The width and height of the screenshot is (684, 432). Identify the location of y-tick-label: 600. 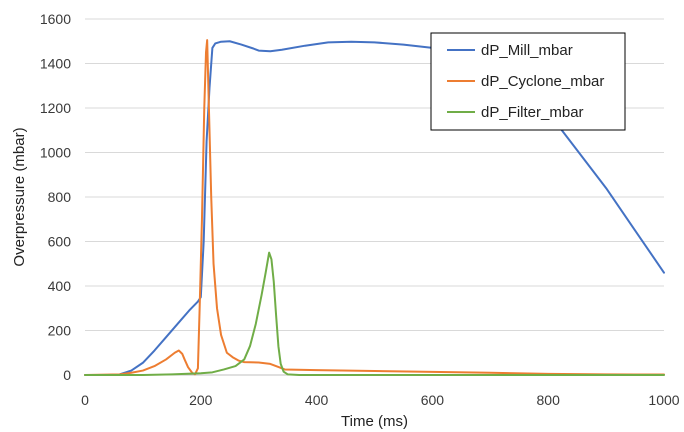
(60, 242).